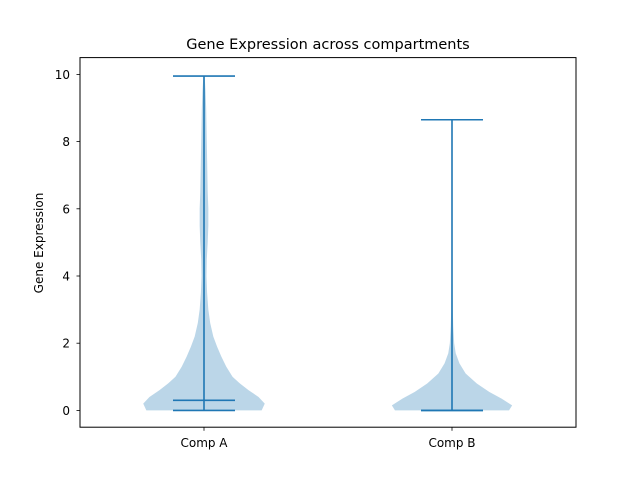 Image resolution: width=640 pixels, height=480 pixels. Describe the element at coordinates (327, 45) in the screenshot. I see `chart-title: Gene Expression across compartments` at that location.